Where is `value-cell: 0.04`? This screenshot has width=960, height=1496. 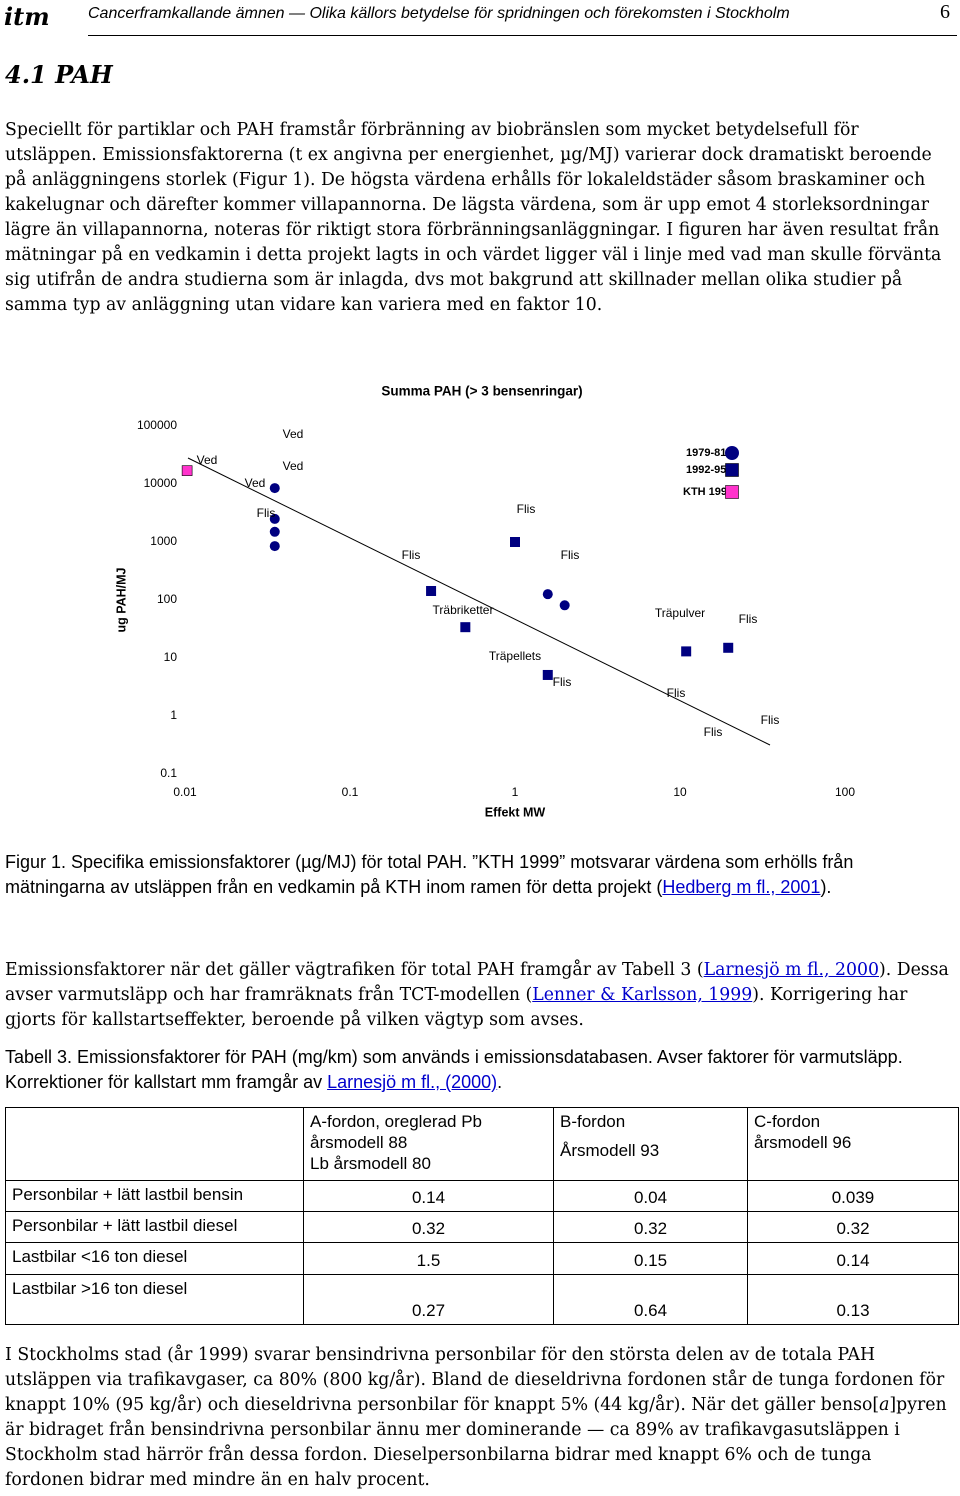 value-cell: 0.04 is located at coordinates (650, 1196).